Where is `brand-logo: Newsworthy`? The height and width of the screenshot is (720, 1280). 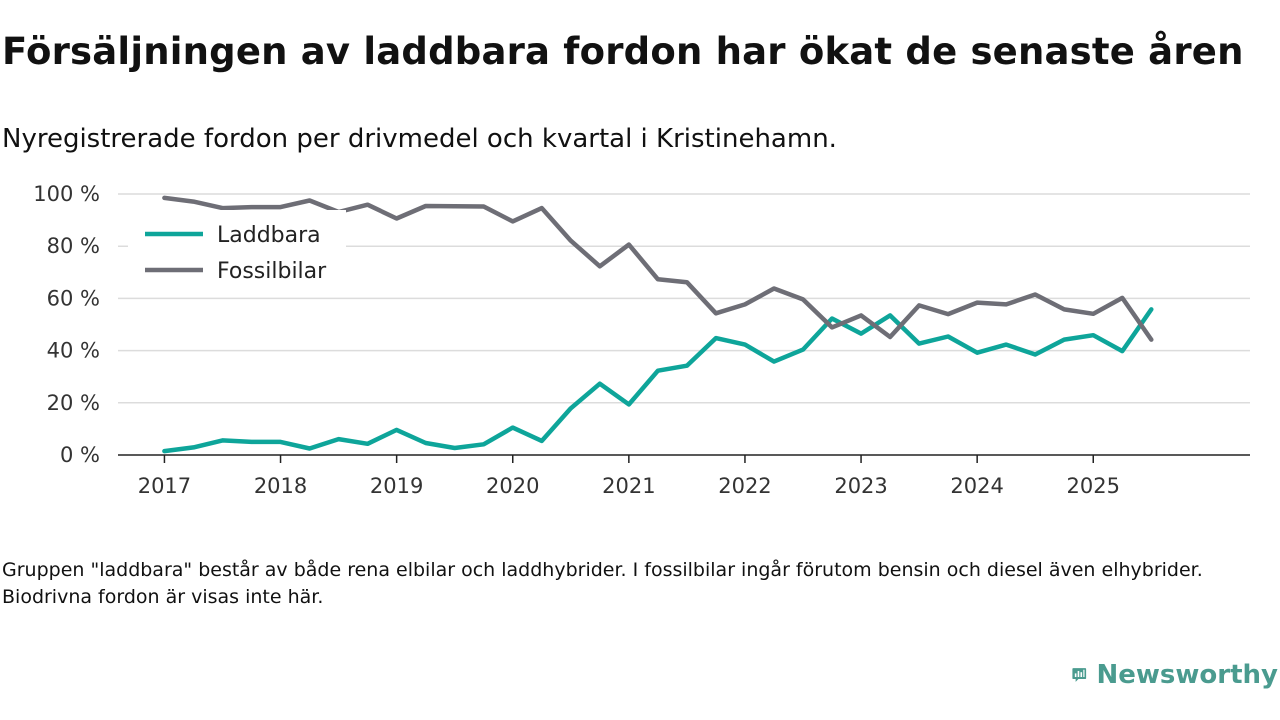 brand-logo: Newsworthy is located at coordinates (1175, 675).